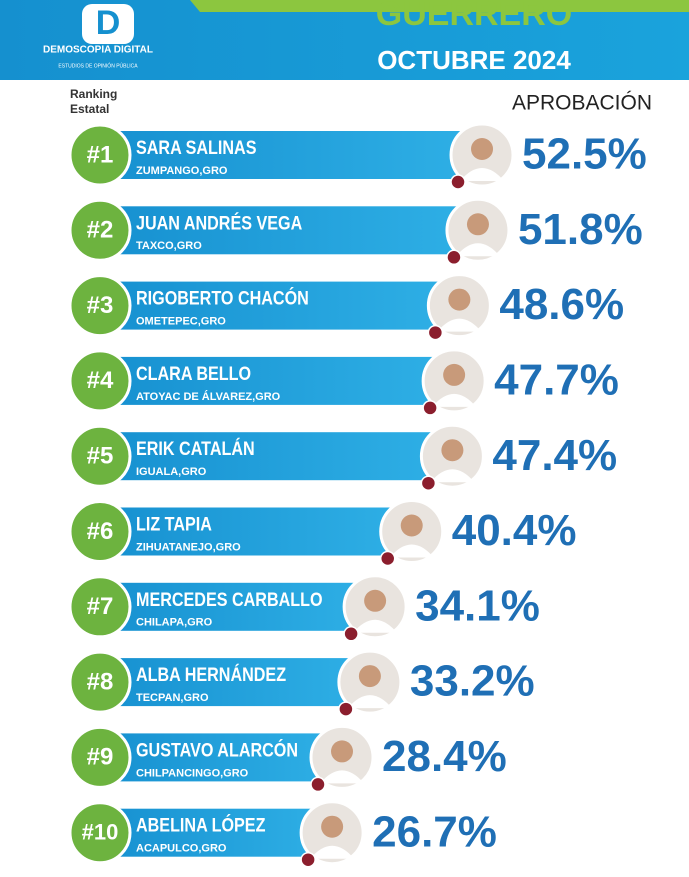 This screenshot has width=689, height=877. Describe the element at coordinates (474, 16) in the screenshot. I see `title: GUERRERO` at that location.